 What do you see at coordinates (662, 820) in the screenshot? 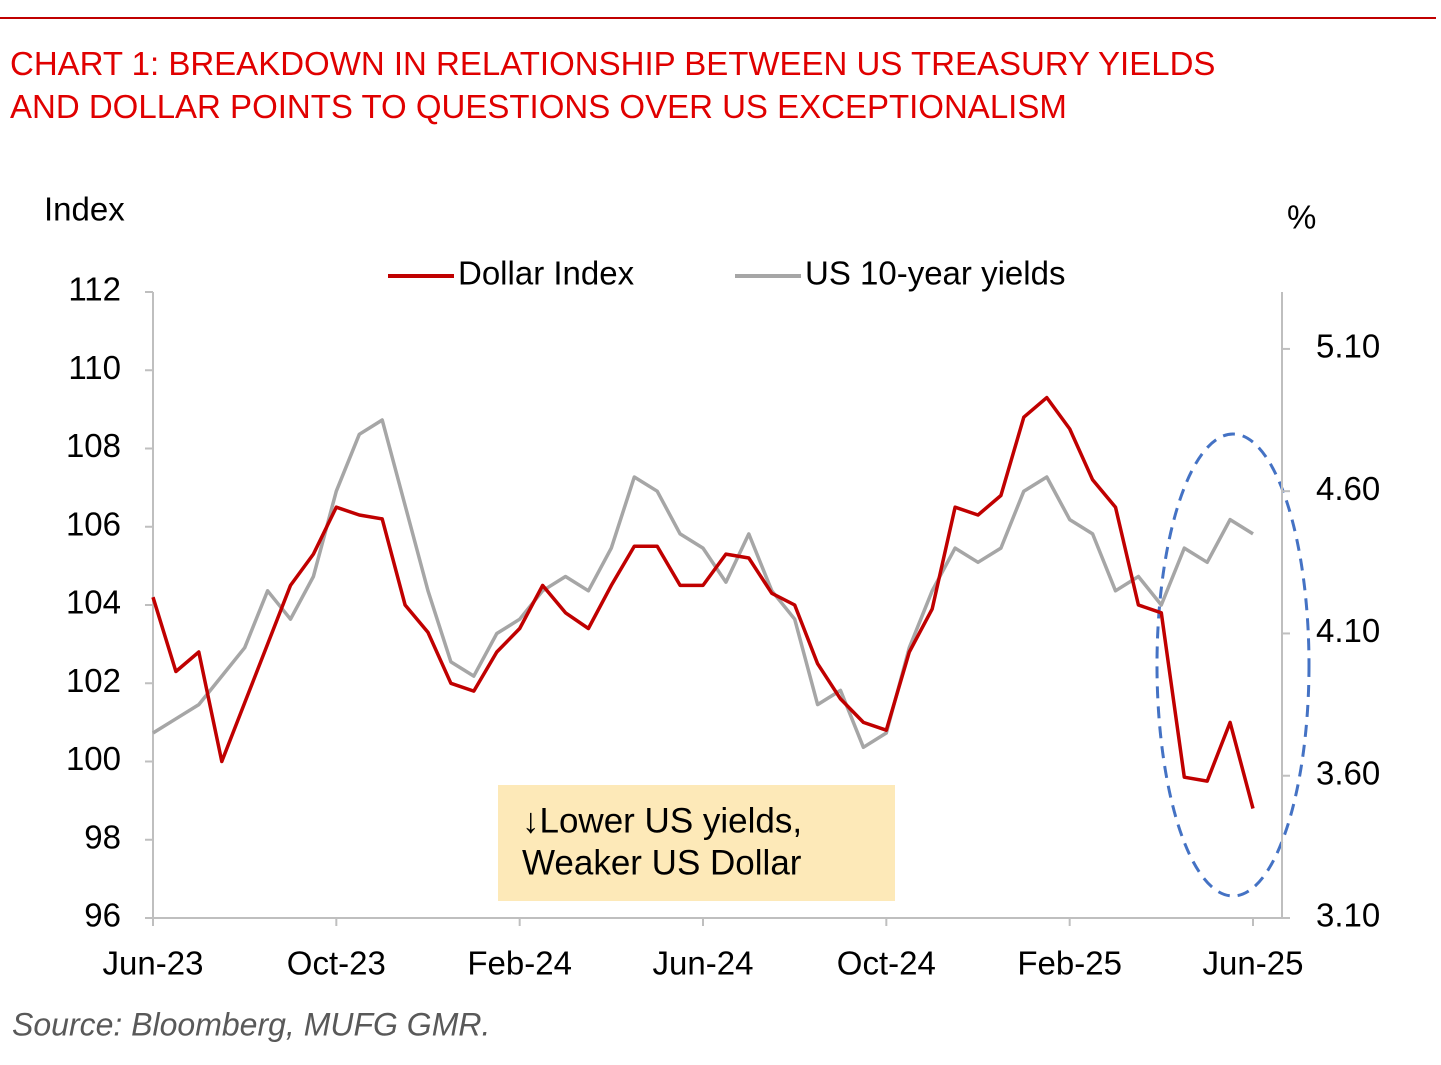
I see `annotation: ↓Lower US yields,` at bounding box center [662, 820].